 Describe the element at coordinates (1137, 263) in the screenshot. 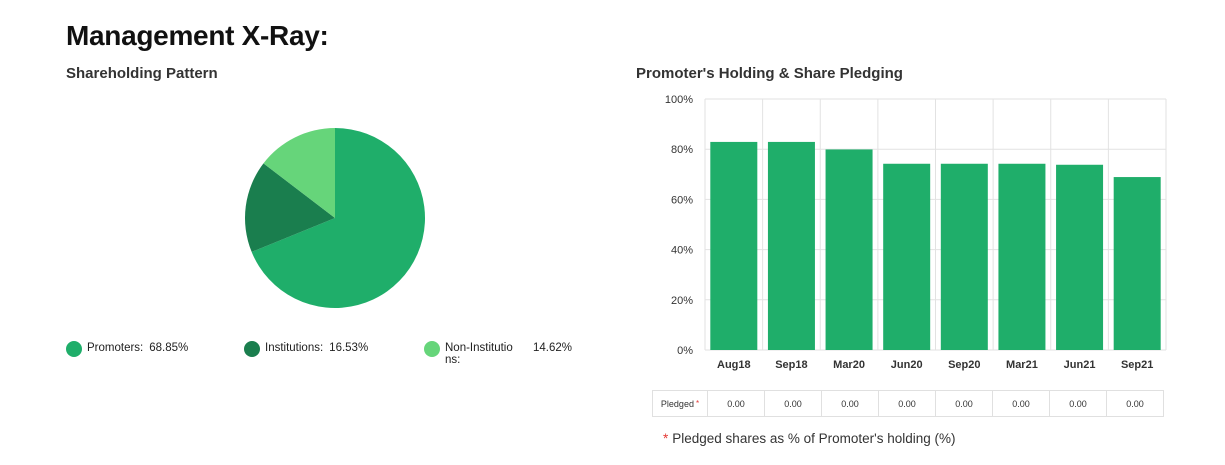

I see `bar-sep21` at that location.